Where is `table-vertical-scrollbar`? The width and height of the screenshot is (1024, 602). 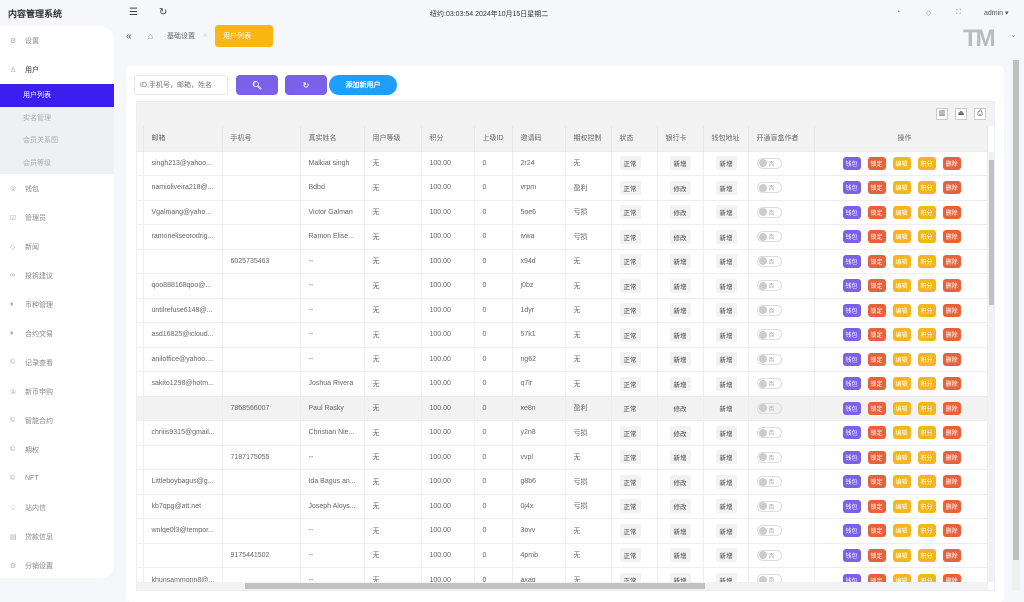 table-vertical-scrollbar is located at coordinates (991, 367).